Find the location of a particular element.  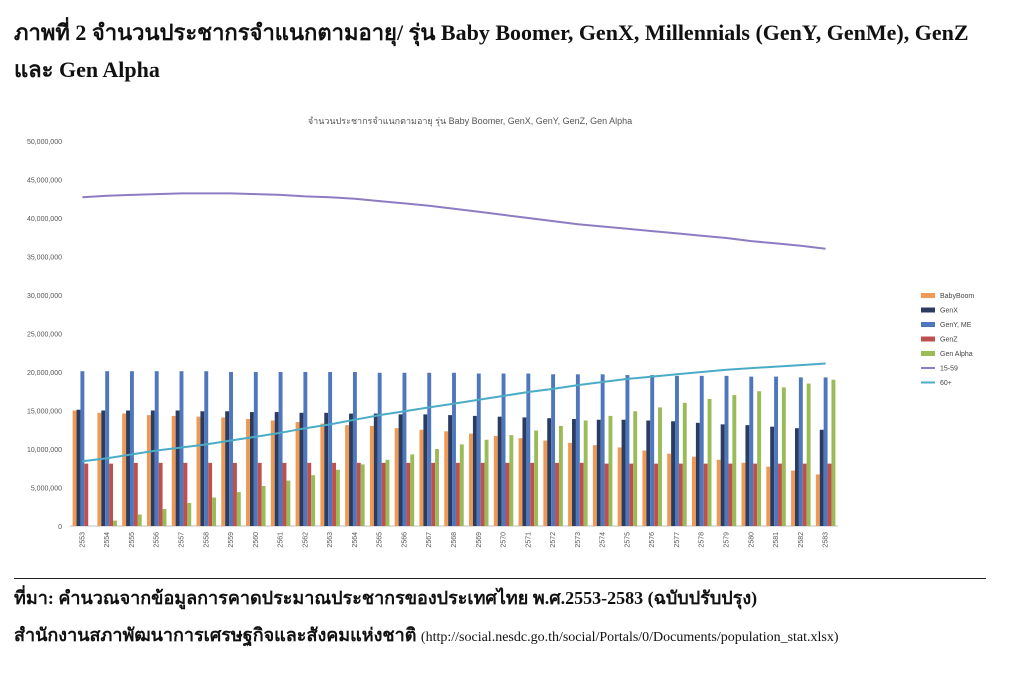

y-tick-label: 45,000,000 is located at coordinates (44, 181).